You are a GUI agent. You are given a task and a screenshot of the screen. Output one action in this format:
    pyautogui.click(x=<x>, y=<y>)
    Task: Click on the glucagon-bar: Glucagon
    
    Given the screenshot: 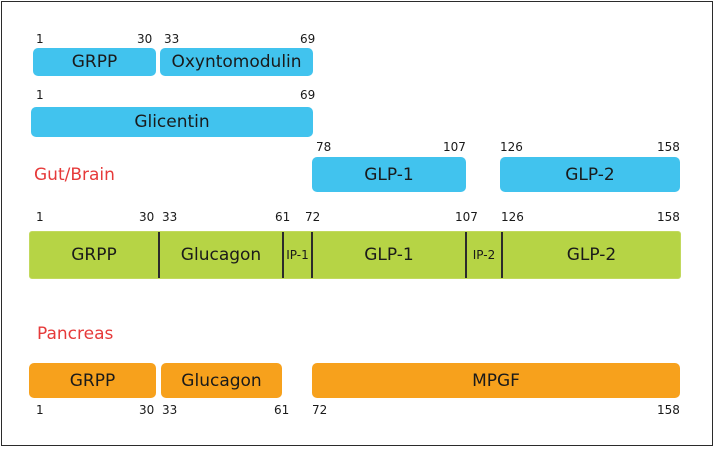 What is the action you would take?
    pyautogui.click(x=221, y=380)
    